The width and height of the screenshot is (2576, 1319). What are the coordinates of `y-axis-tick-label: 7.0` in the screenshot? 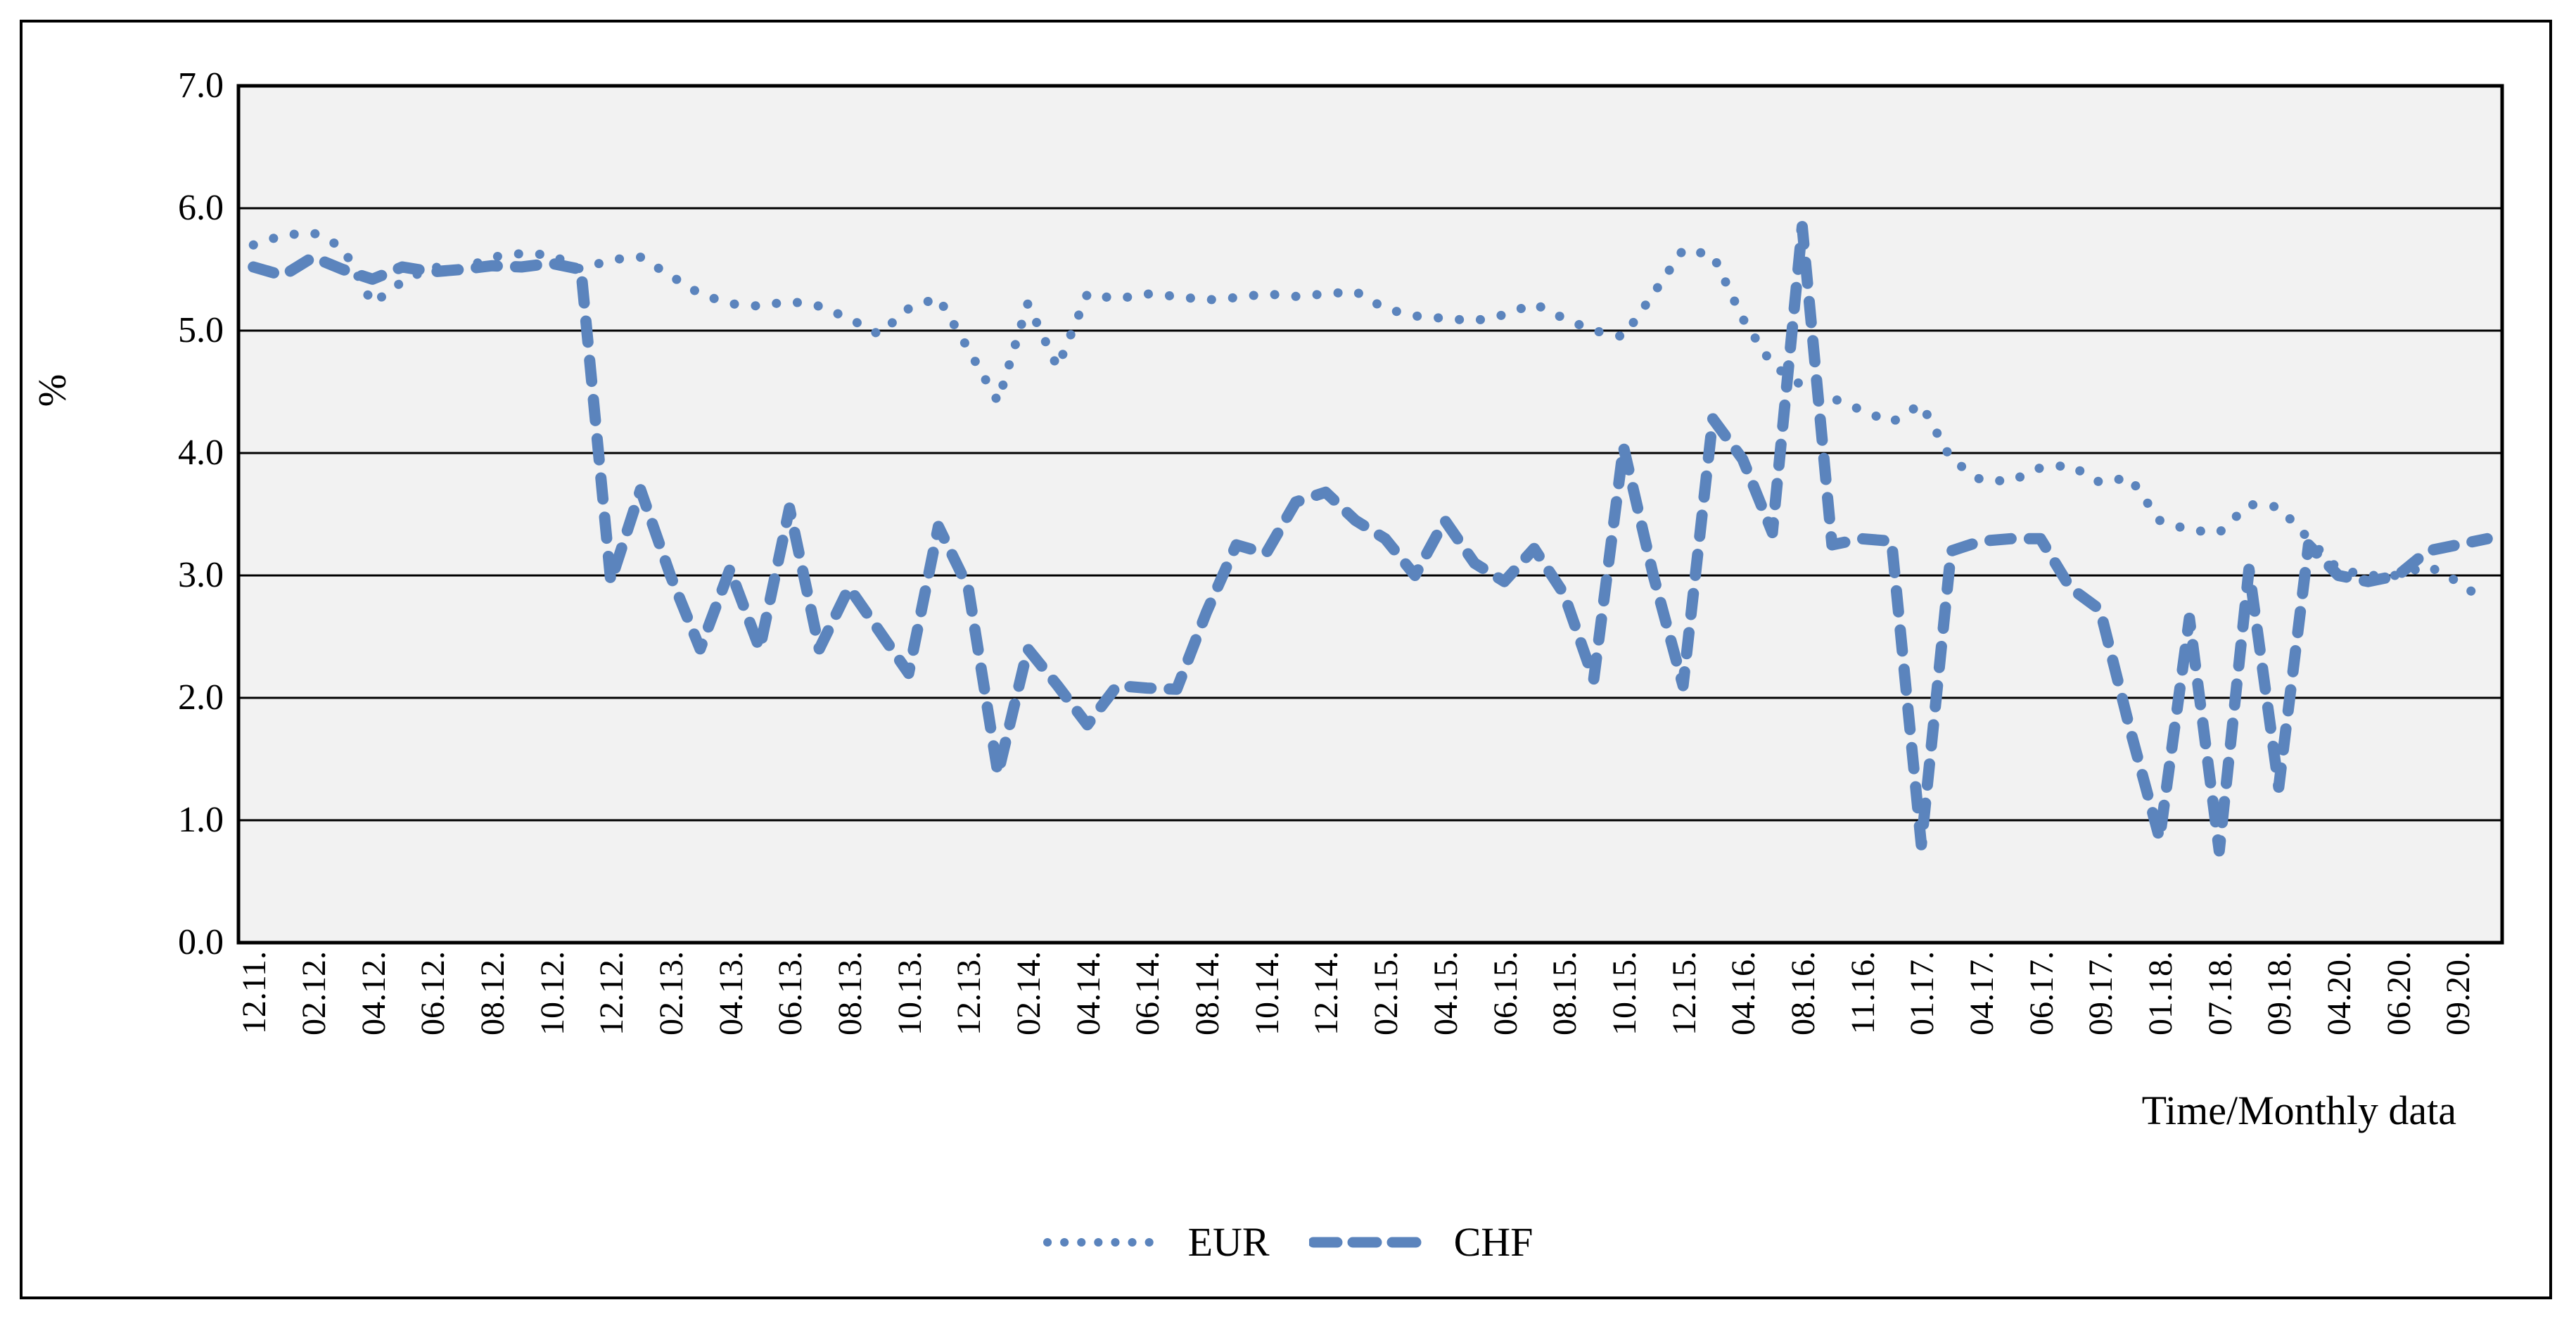 It's located at (201, 85).